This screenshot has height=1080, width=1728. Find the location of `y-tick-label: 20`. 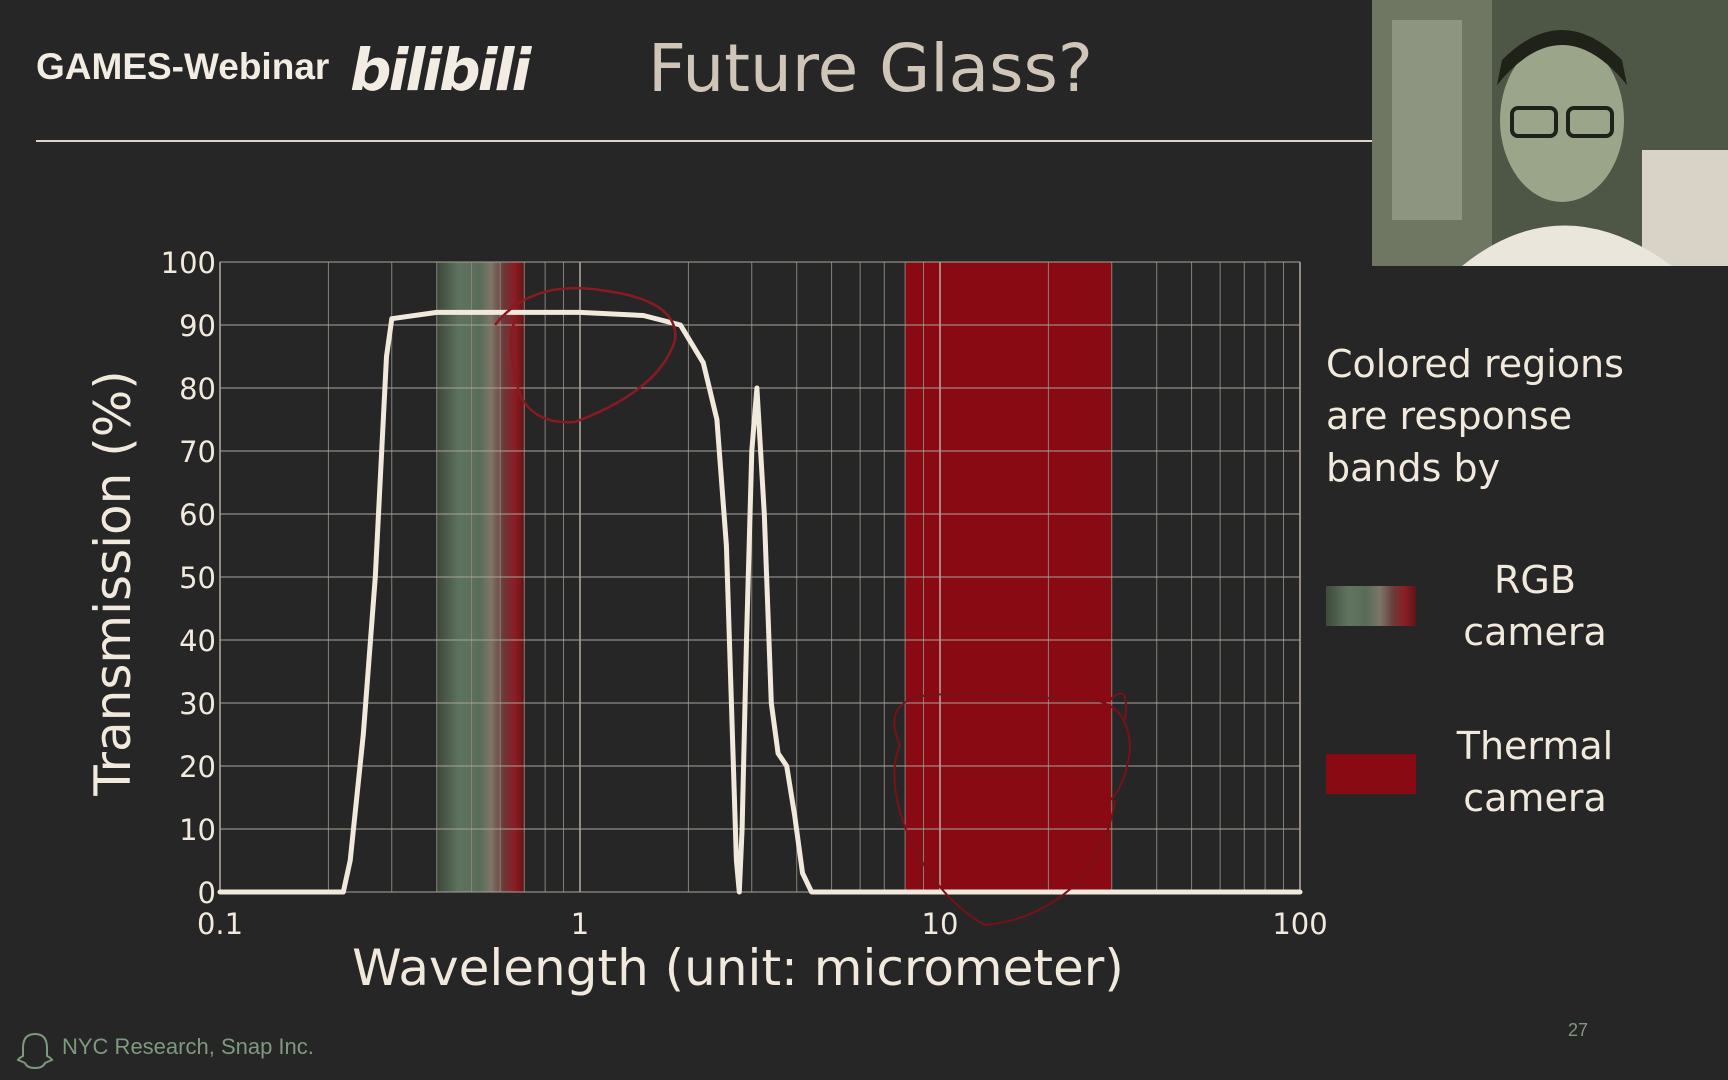

y-tick-label: 20 is located at coordinates (197, 767).